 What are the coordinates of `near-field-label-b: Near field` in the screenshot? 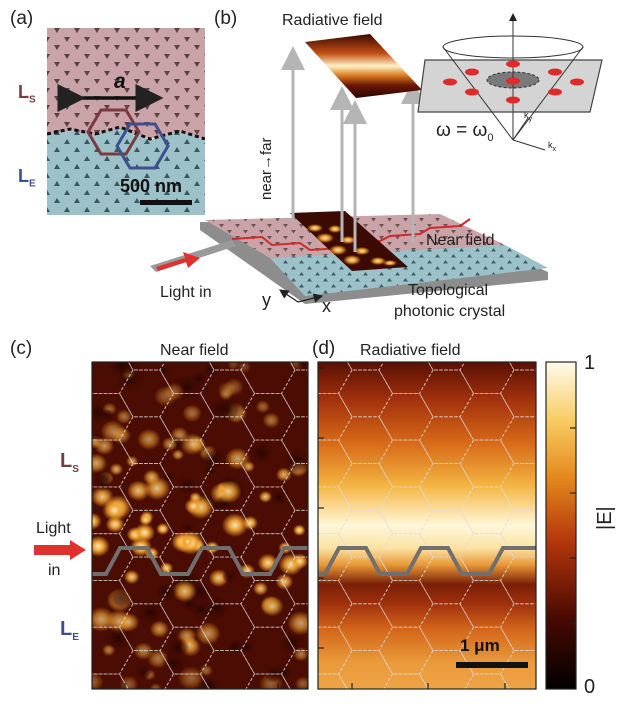 It's located at (460, 240).